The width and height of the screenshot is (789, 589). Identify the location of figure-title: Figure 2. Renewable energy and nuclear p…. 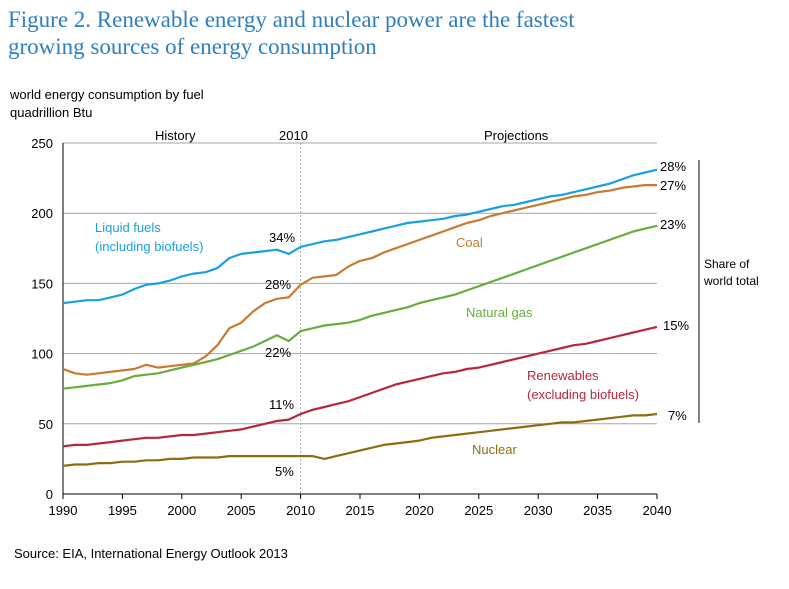
(393, 33).